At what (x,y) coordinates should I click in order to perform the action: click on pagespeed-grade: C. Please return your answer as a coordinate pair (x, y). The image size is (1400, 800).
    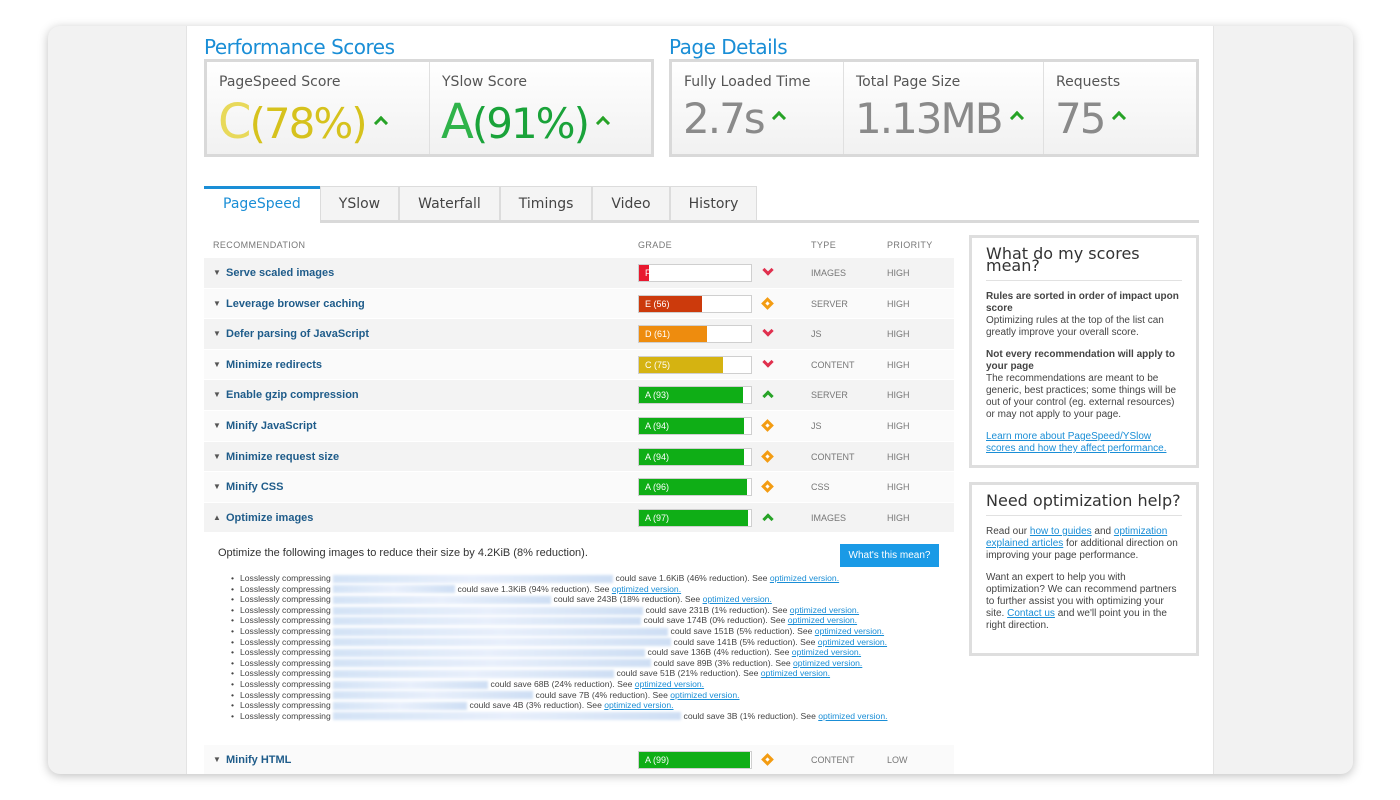
    Looking at the image, I should click on (234, 122).